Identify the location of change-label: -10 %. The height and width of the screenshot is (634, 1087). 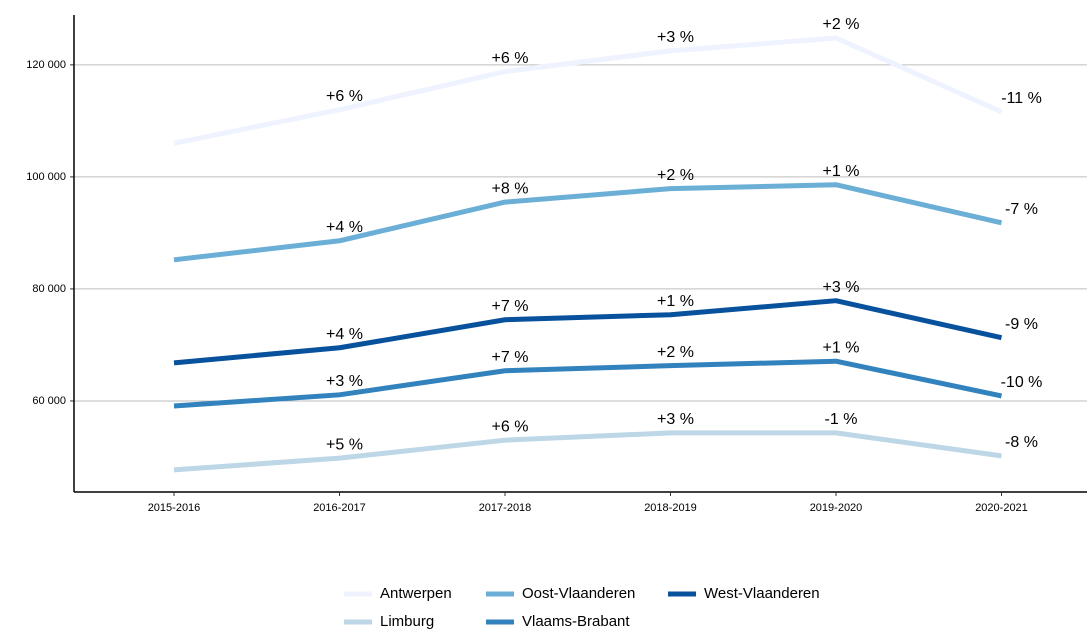
(1022, 382).